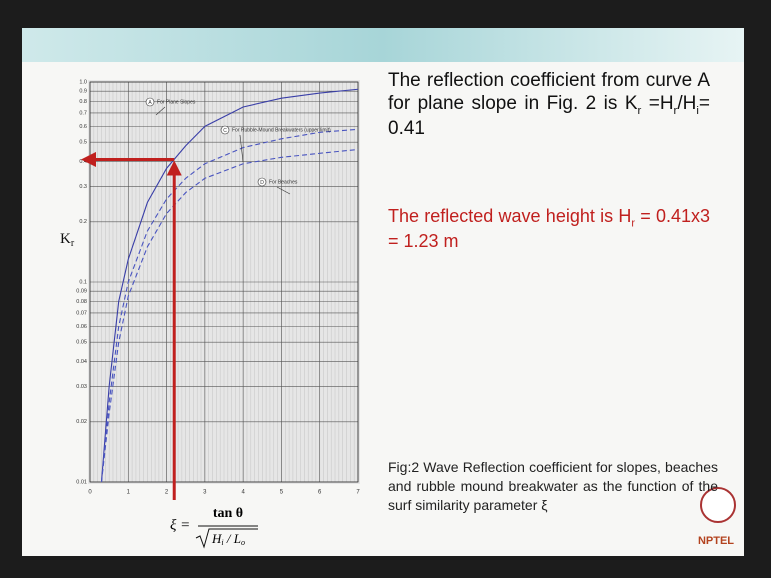  Describe the element at coordinates (549, 116) in the screenshot. I see `text-run: = 0.41` at that location.